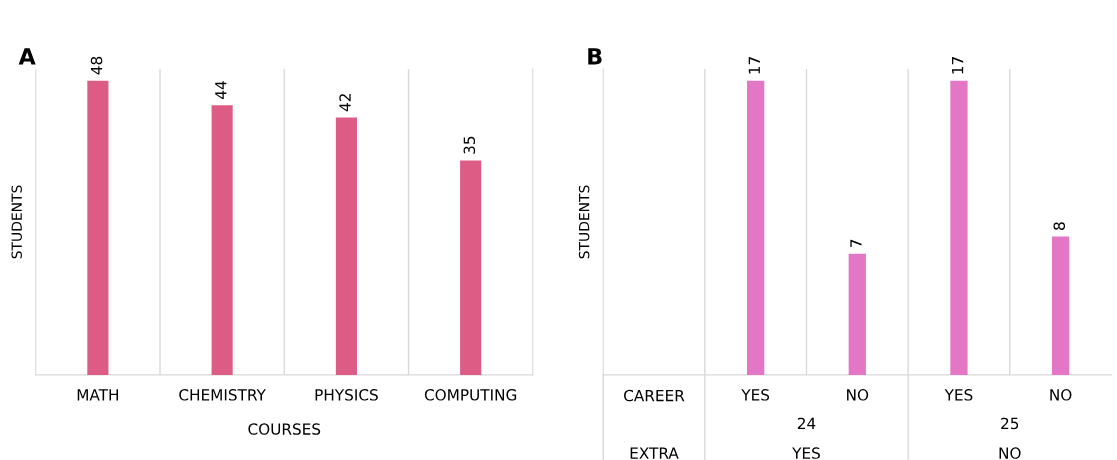 This screenshot has width=1117, height=460. What do you see at coordinates (654, 453) in the screenshot?
I see `text: EXTRA` at bounding box center [654, 453].